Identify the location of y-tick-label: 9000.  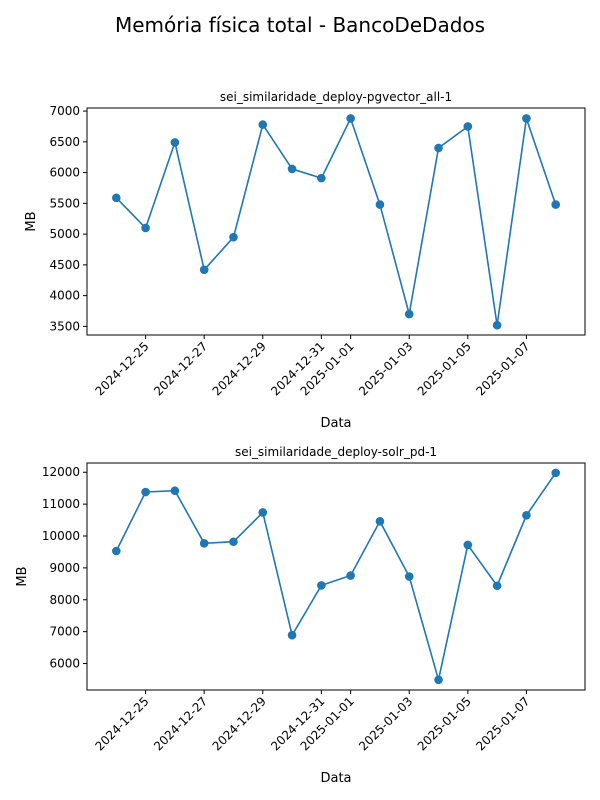
(64, 568).